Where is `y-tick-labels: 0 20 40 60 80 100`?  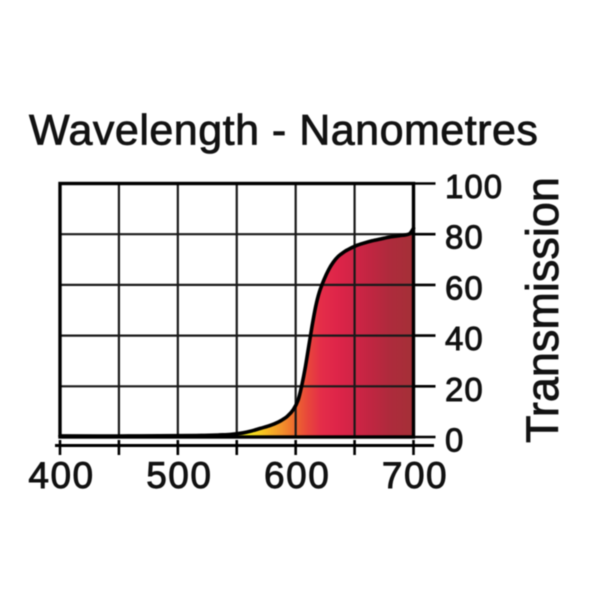
y-tick-labels: 0 20 40 60 80 100 is located at coordinates (474, 313).